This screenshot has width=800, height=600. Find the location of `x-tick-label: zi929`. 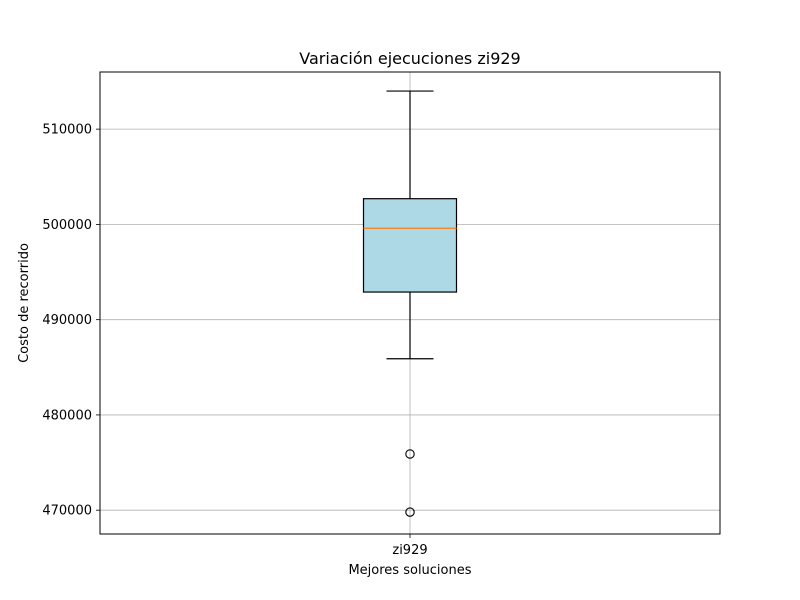

x-tick-label: zi929 is located at coordinates (409, 550).